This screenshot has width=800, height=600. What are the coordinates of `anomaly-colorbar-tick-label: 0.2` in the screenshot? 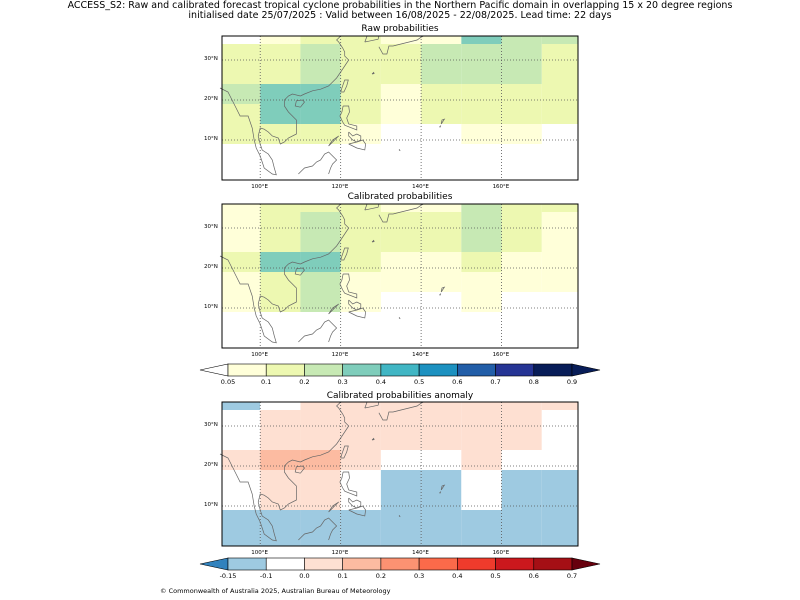 It's located at (381, 576).